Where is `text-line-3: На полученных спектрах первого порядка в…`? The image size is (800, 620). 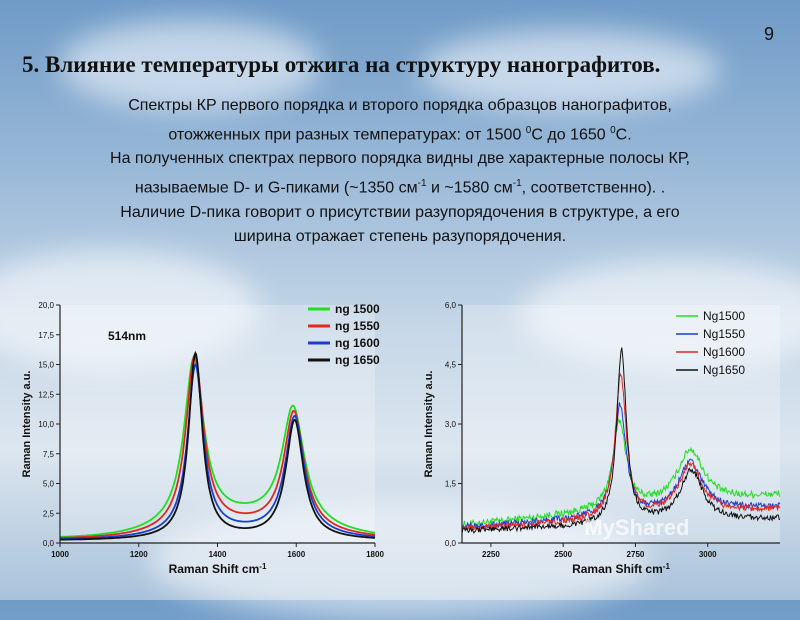
text-line-3: На полученных спектрах первого порядка в… is located at coordinates (400, 159).